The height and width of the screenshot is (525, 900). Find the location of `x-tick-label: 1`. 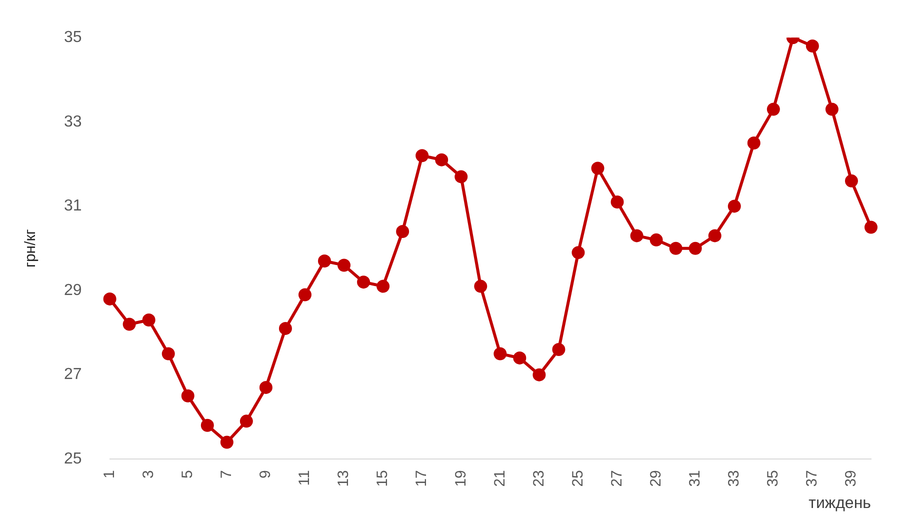

x-tick-label: 1 is located at coordinates (109, 474).